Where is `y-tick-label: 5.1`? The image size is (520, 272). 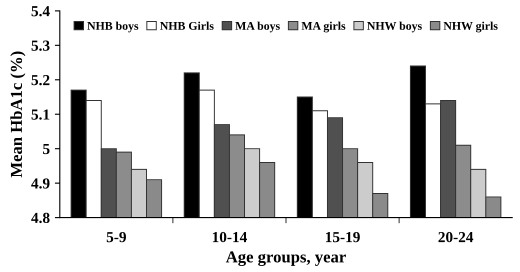
y-tick-label: 5.1 is located at coordinates (41, 114).